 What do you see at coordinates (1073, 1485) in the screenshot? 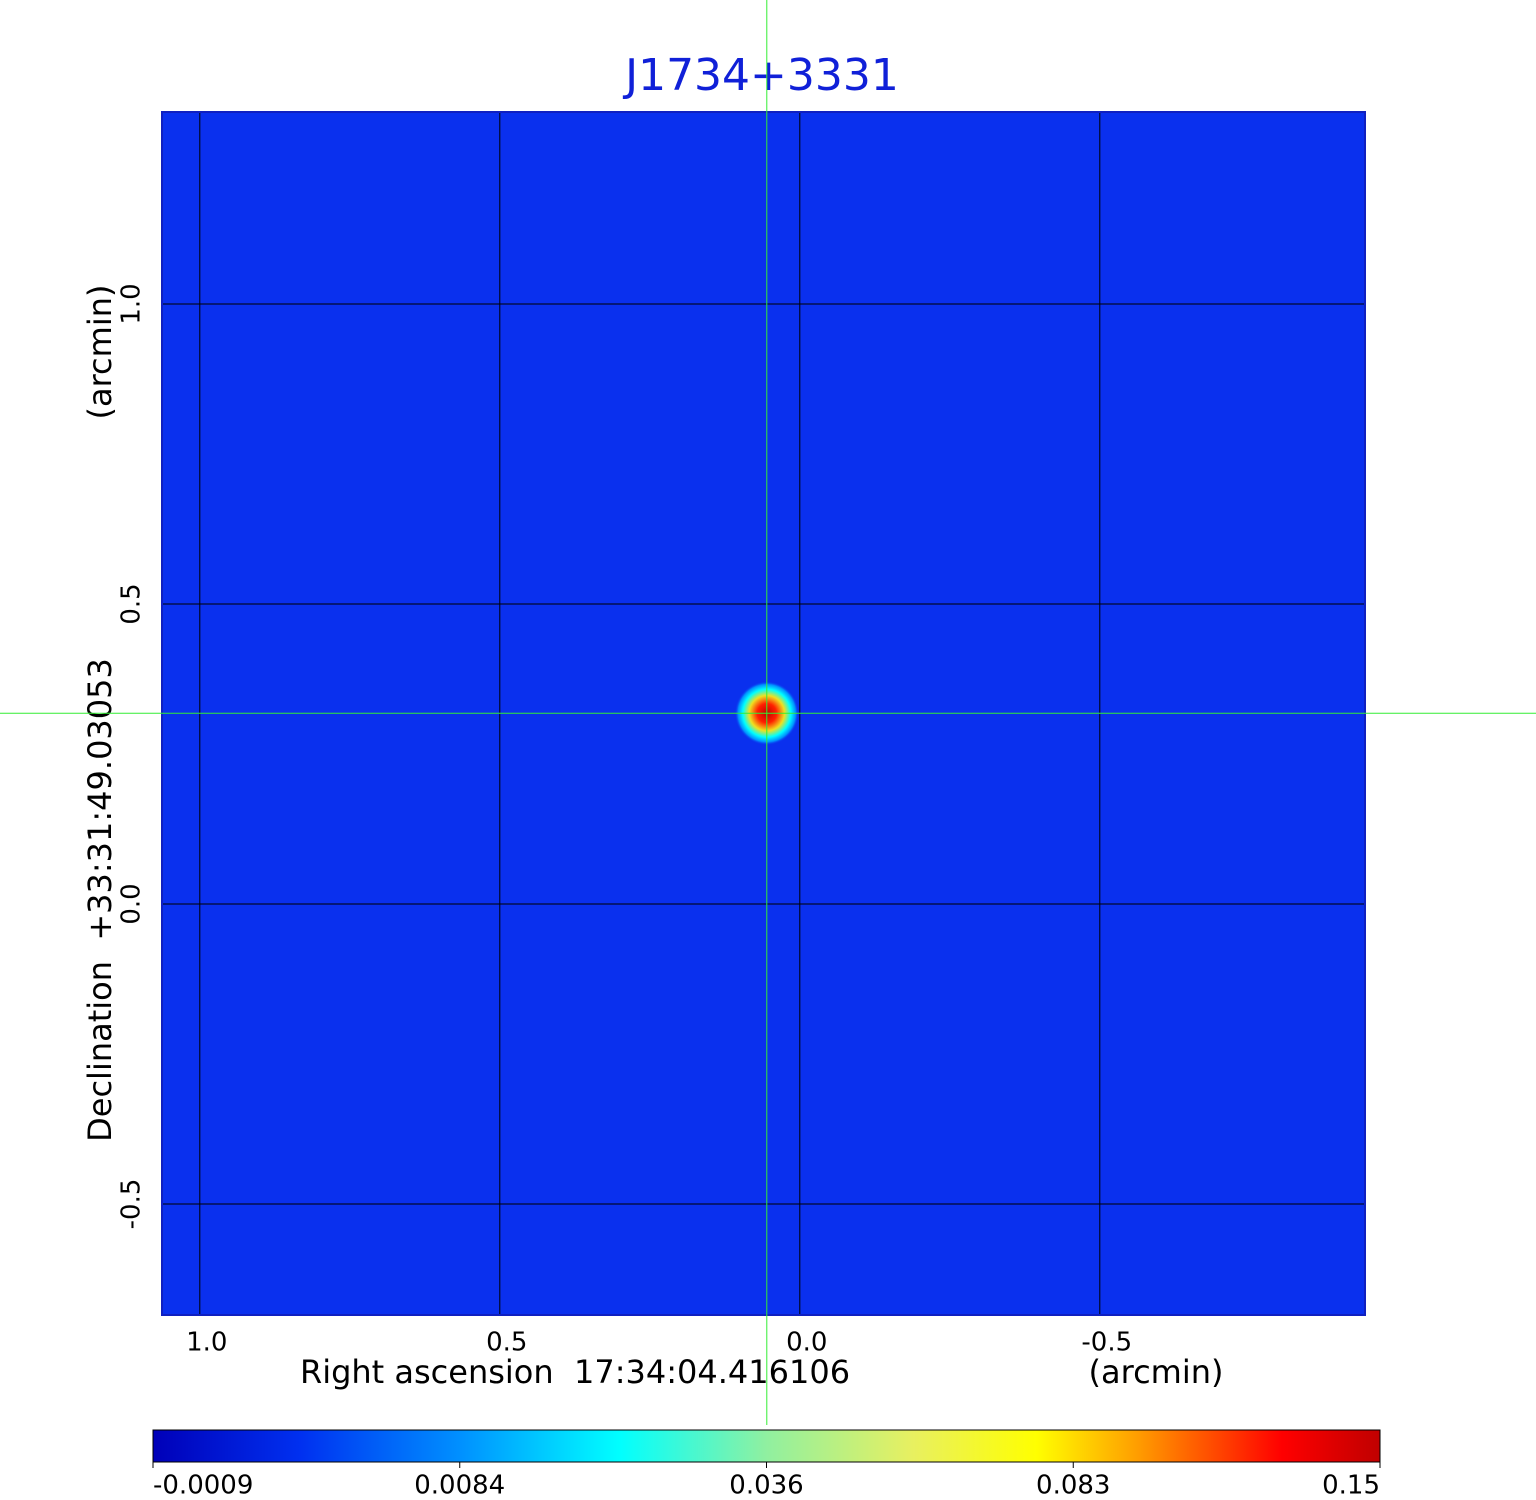
I see `colorbar-tick-label: 0.083` at bounding box center [1073, 1485].